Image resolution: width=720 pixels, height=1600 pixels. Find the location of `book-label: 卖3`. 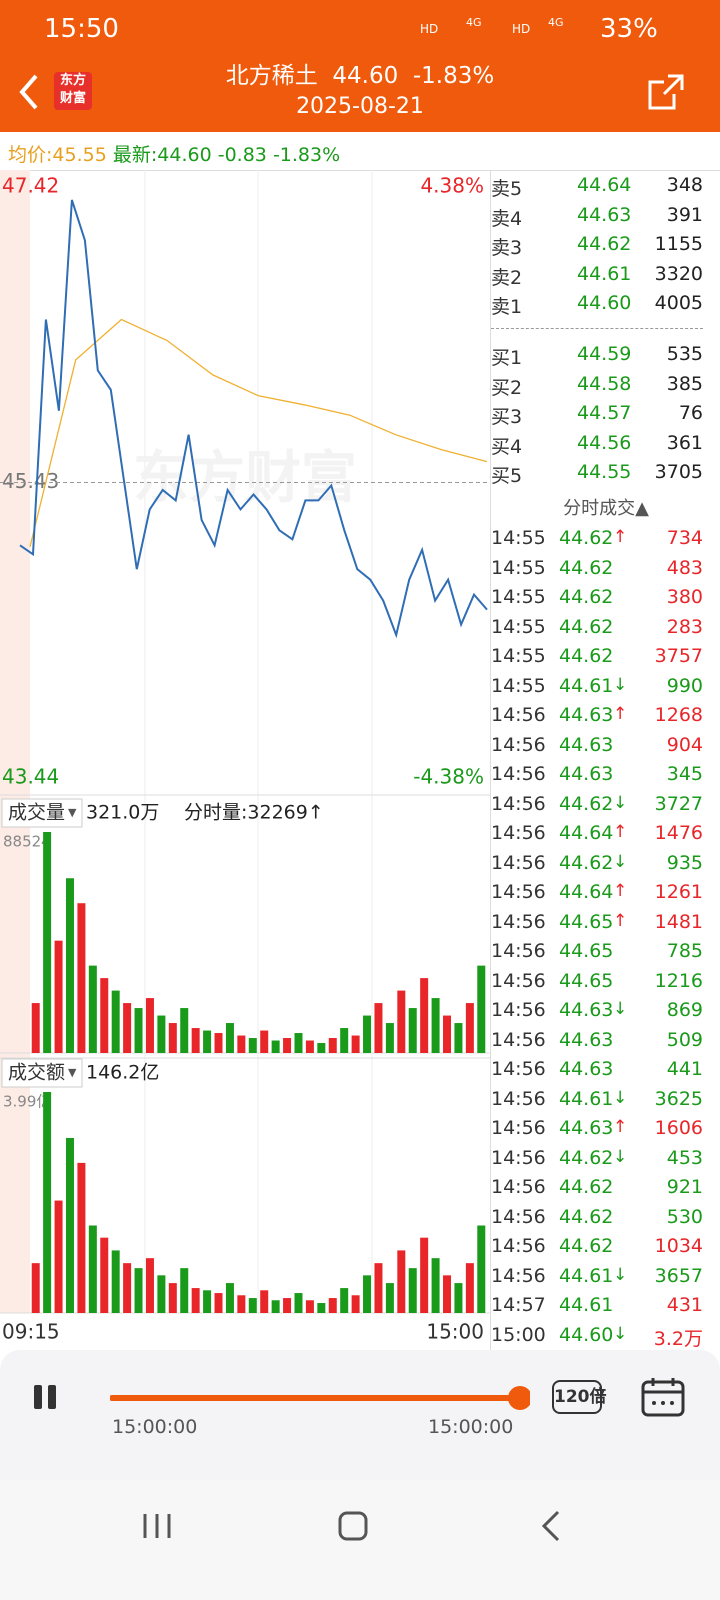

book-label: 卖3 is located at coordinates (507, 248).